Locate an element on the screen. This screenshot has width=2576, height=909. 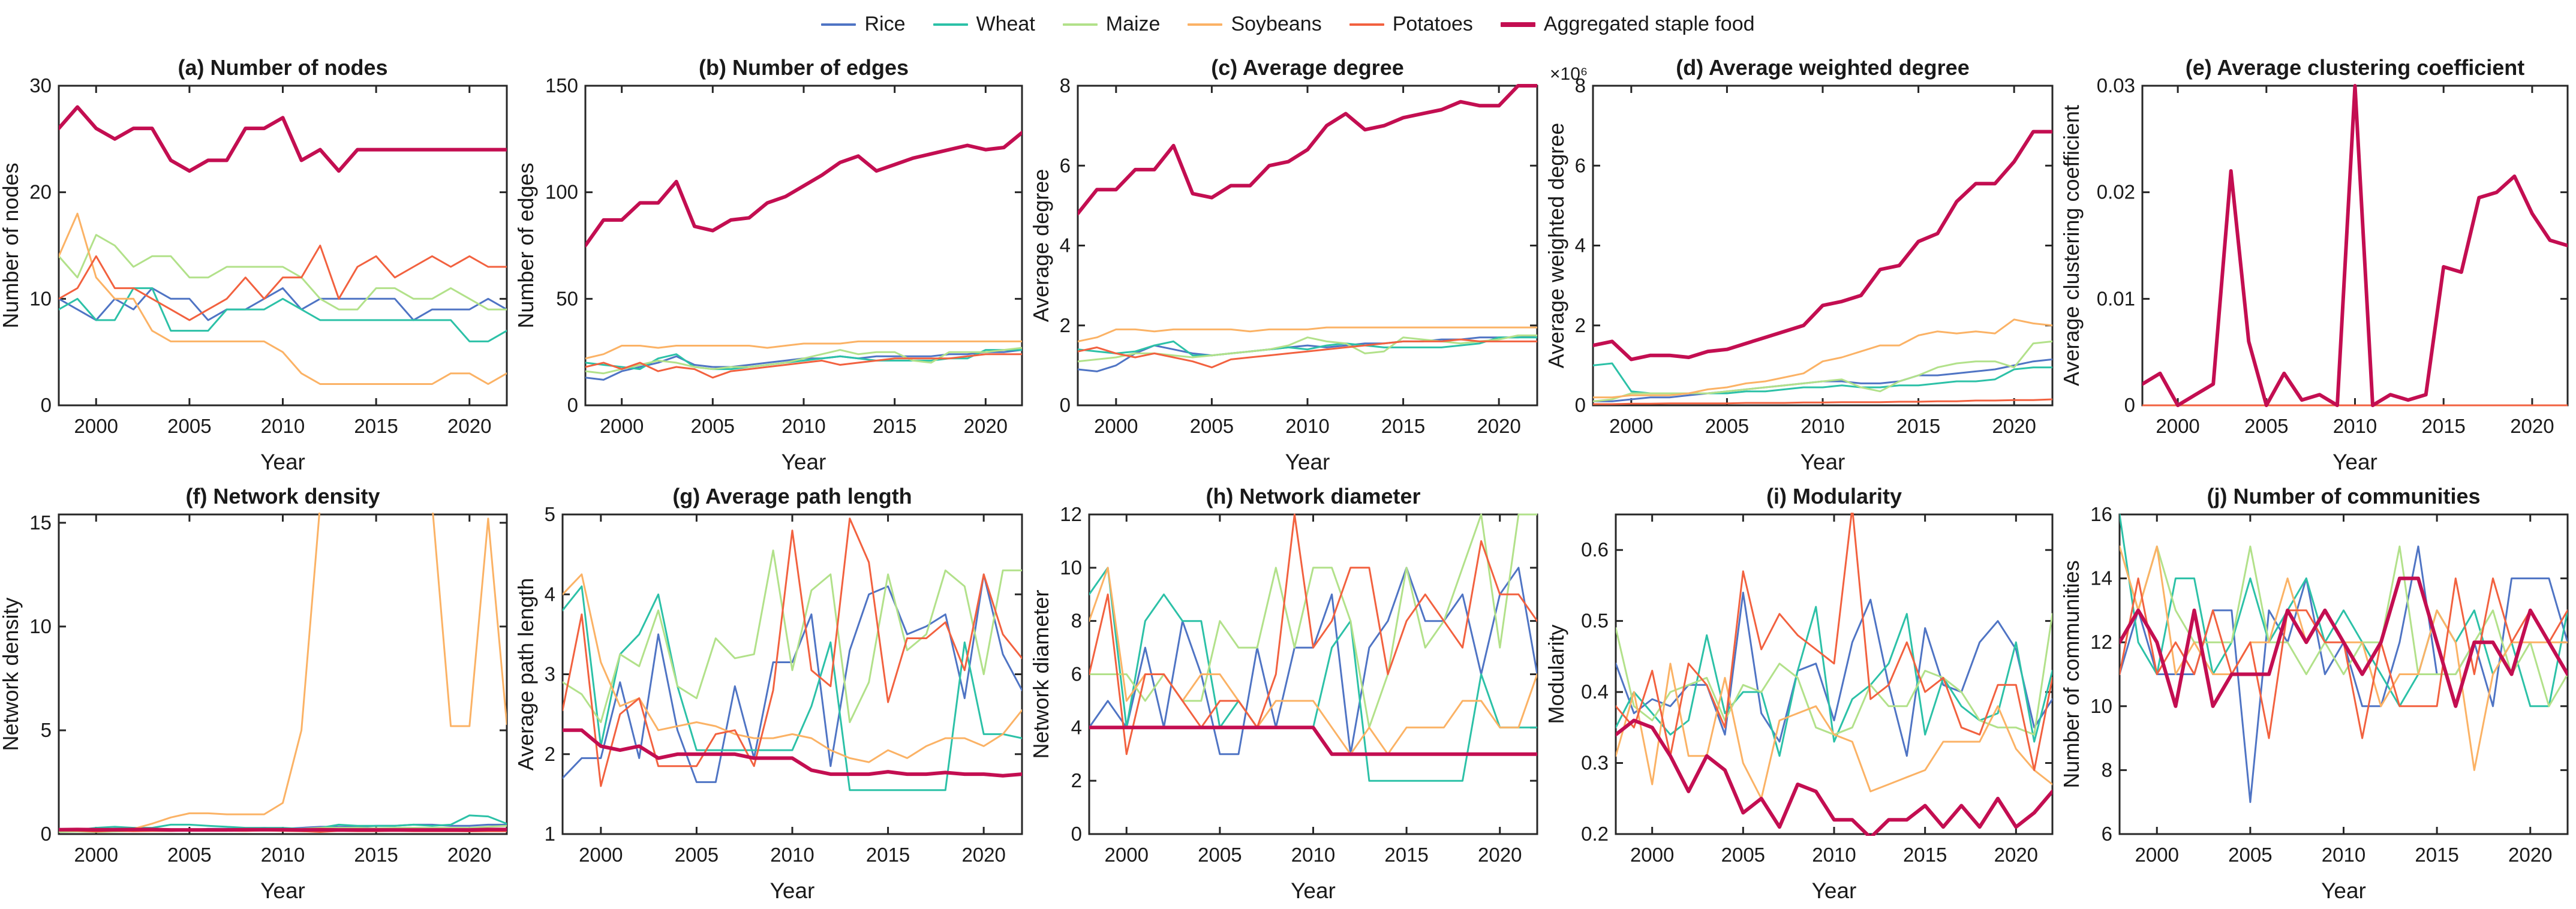
axes-frame-d is located at coordinates (1823, 246).